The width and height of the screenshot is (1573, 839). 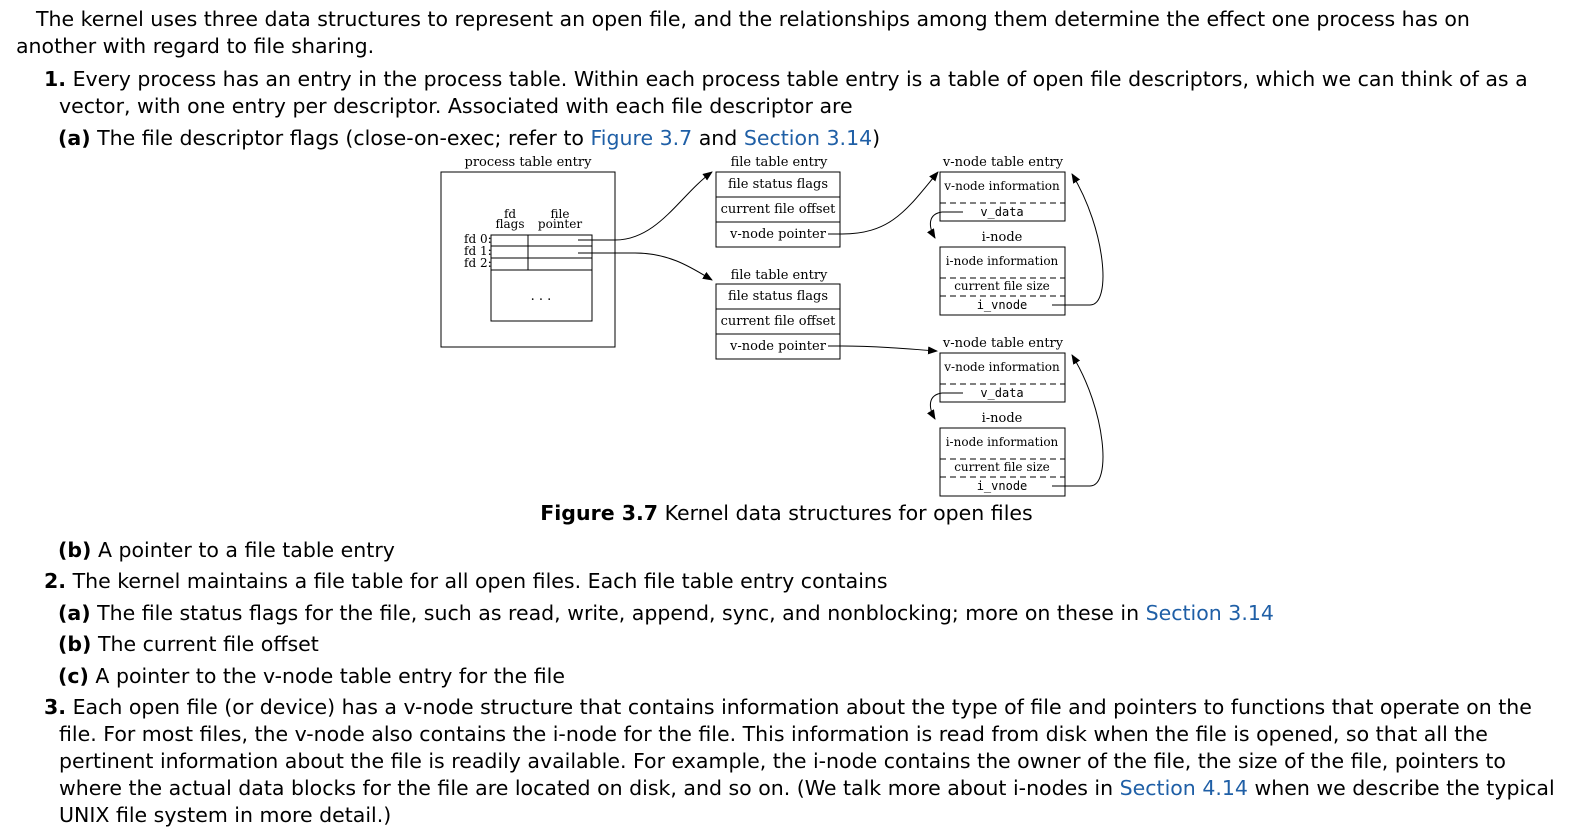 I want to click on fd1-to-file-table-arrow, so click(x=645, y=266).